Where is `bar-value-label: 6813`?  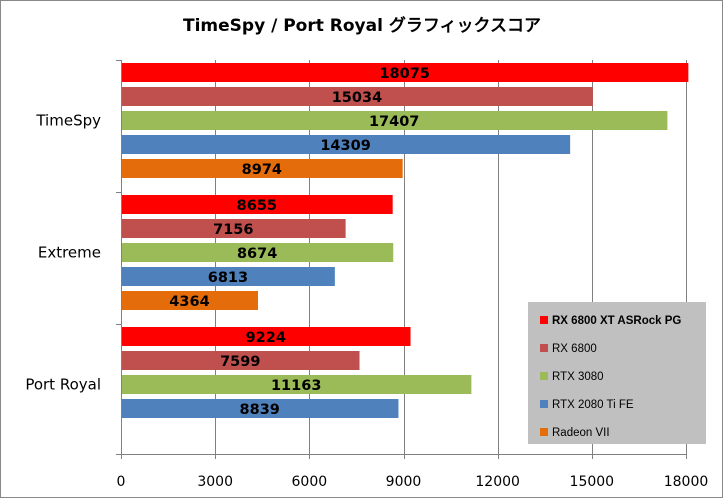 bar-value-label: 6813 is located at coordinates (228, 278).